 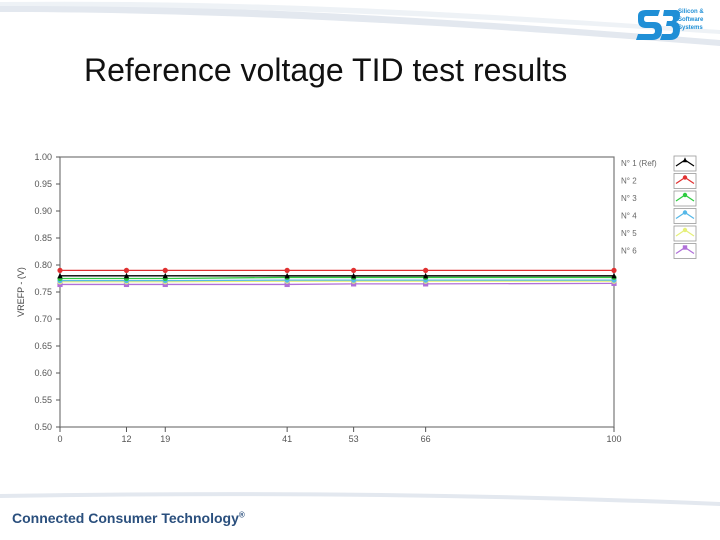 What do you see at coordinates (43, 184) in the screenshot?
I see `y-tick-label: 0.95` at bounding box center [43, 184].